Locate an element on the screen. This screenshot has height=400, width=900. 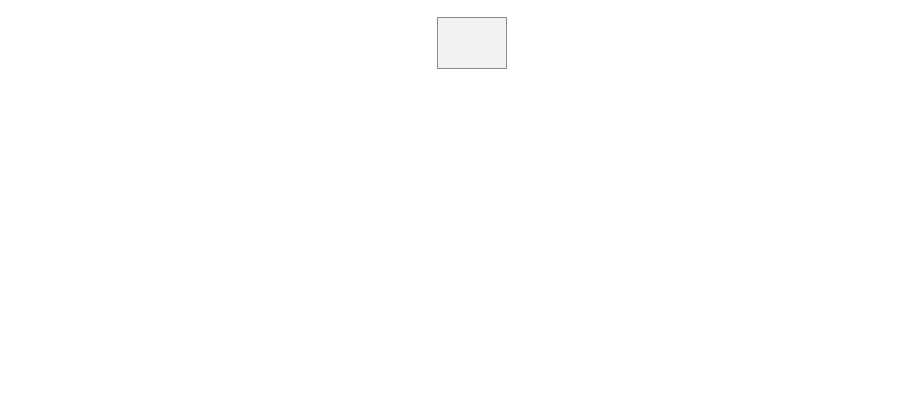
blue-line-swatch is located at coordinates (463, 52).